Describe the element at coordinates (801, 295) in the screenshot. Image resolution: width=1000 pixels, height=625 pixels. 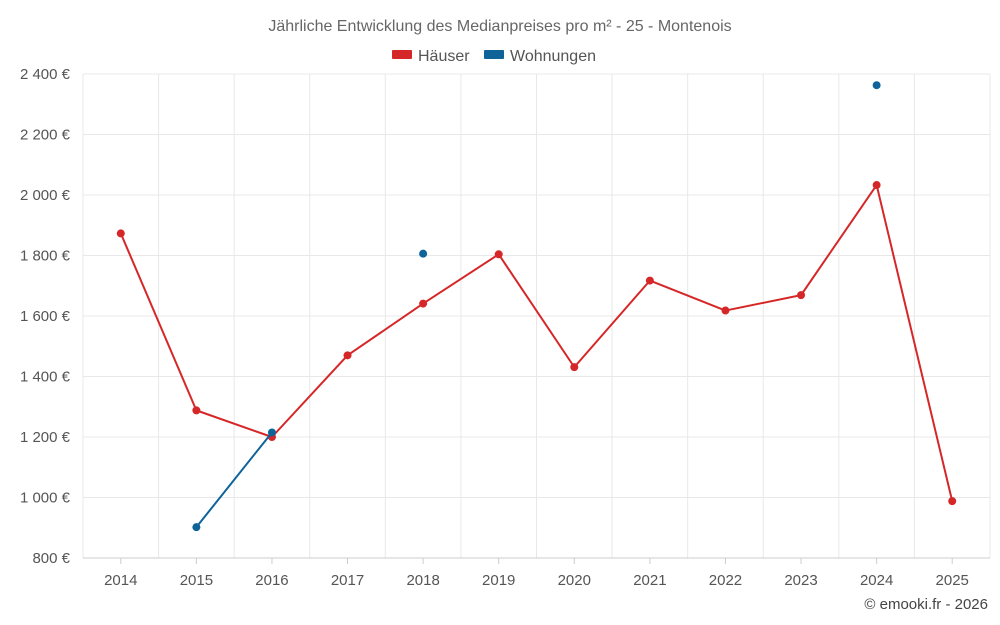
I see `data-point-haeuser-2023` at that location.